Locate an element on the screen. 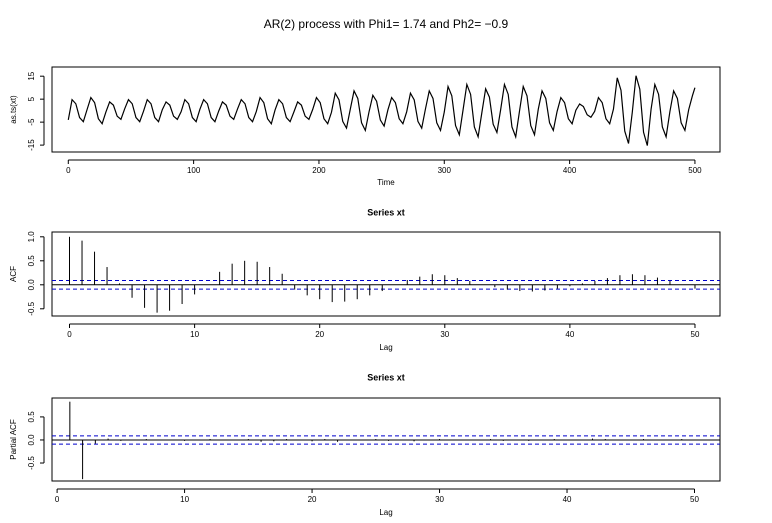 The width and height of the screenshot is (772, 523). y-axis-label: as.ts(xt) is located at coordinates (13, 109).